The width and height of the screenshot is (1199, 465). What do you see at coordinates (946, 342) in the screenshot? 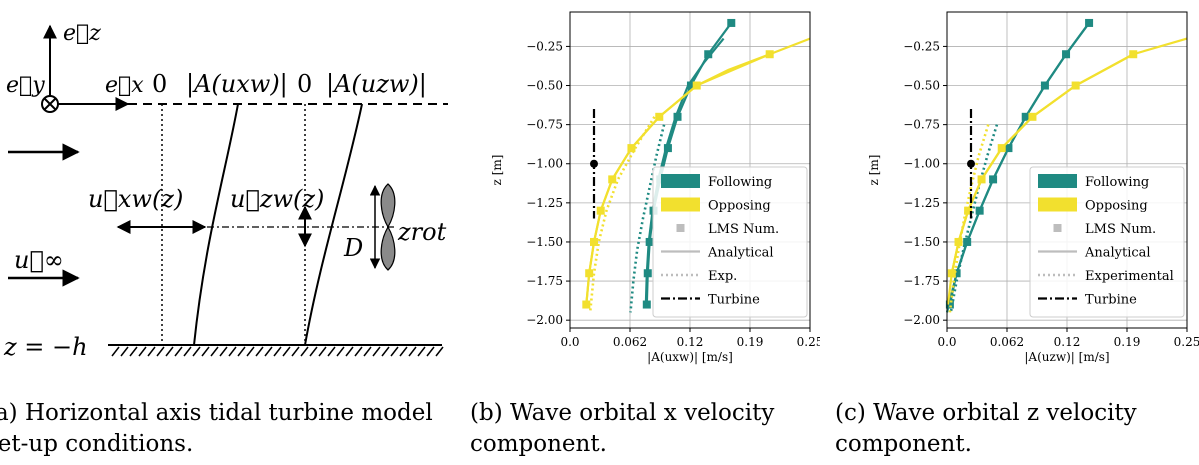
I see `x-tick-label: 0.0` at bounding box center [946, 342].